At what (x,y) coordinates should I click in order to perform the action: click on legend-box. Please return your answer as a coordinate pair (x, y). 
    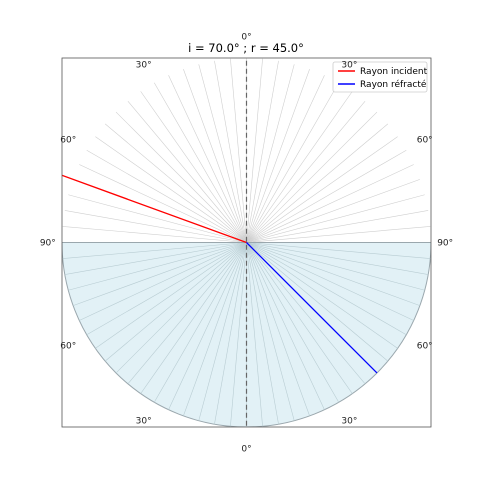
    Looking at the image, I should click on (380, 77).